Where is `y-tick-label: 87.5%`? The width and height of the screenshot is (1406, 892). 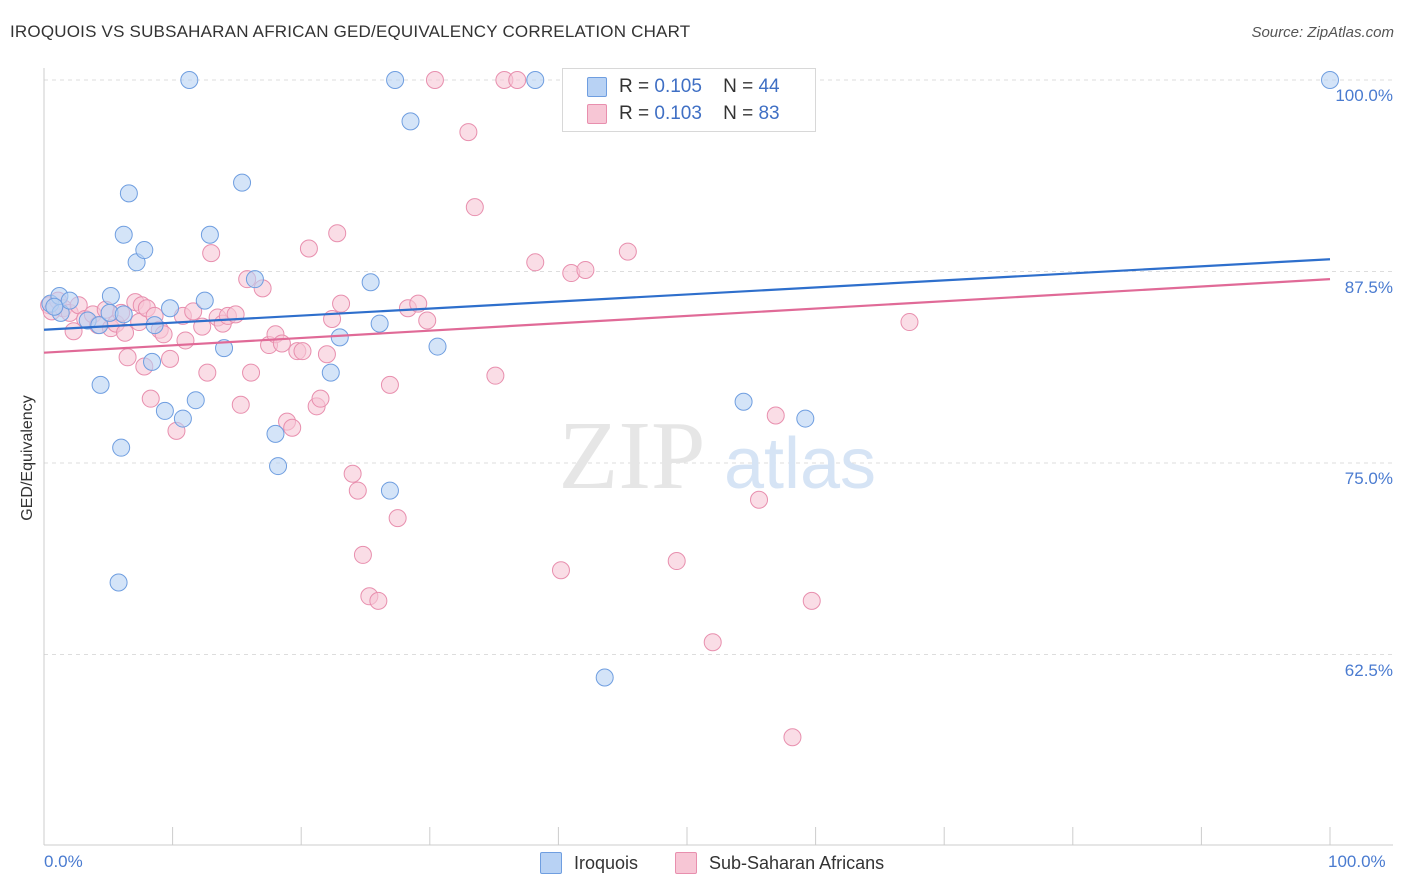
y-tick-label: 87.5% is located at coordinates (1368, 287).